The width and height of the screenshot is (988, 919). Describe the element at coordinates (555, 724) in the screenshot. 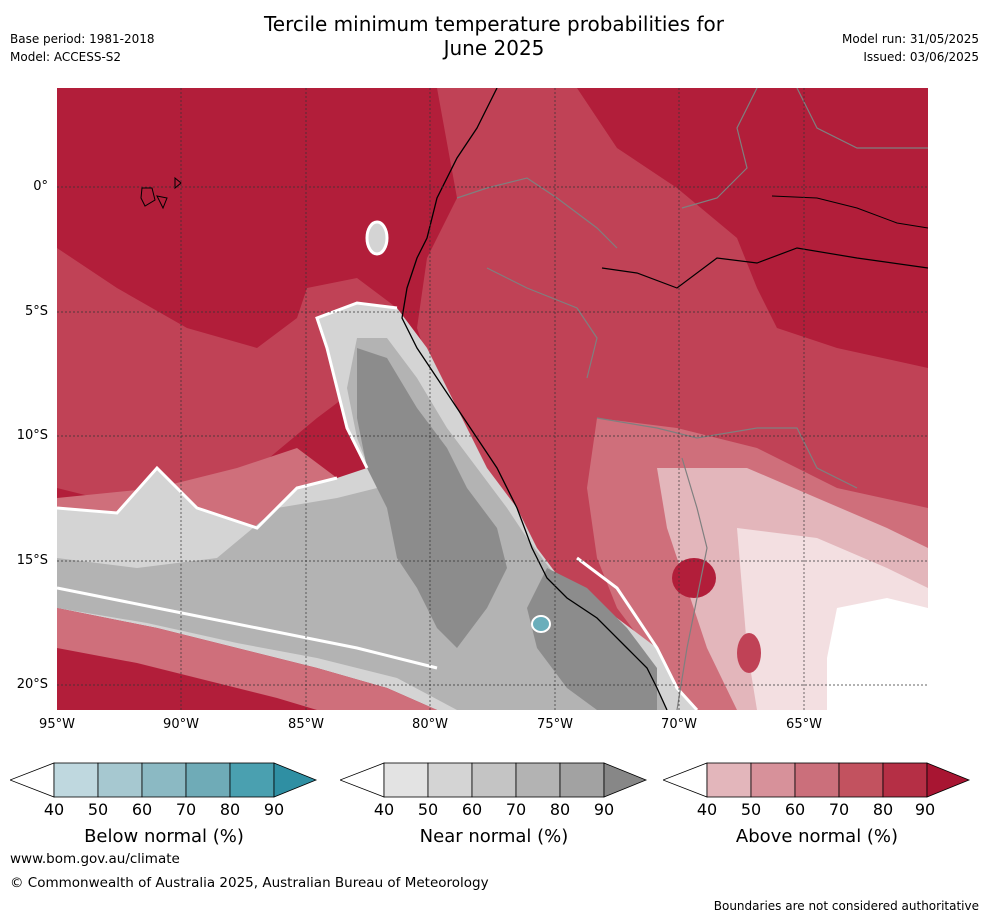

I see `lon-label-75w: 75°W` at that location.